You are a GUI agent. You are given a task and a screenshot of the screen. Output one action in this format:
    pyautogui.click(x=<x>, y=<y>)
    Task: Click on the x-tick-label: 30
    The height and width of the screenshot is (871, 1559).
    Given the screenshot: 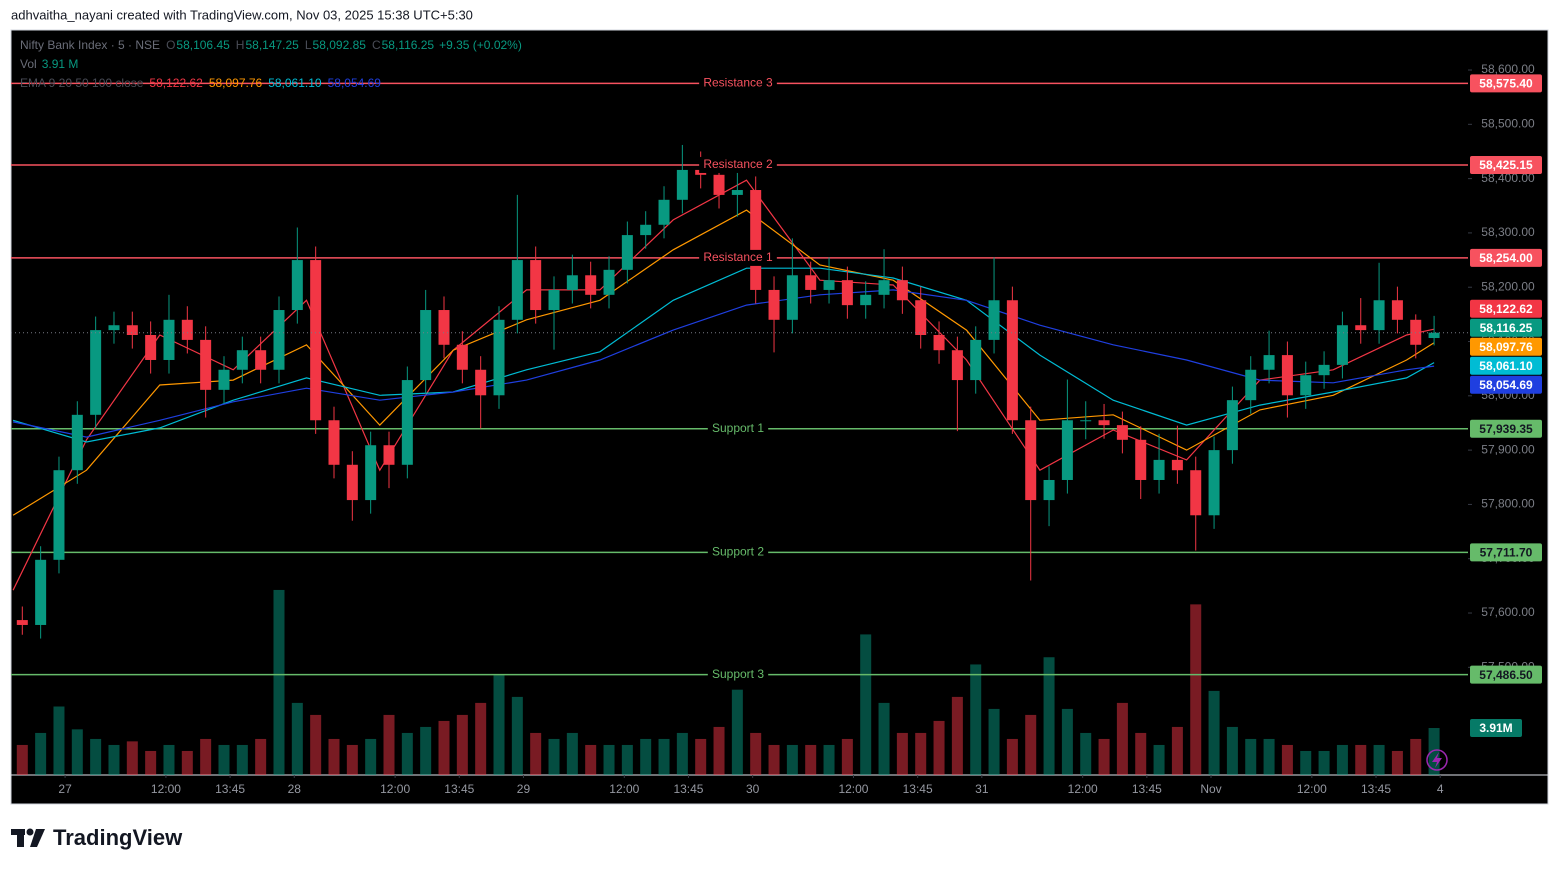 What is the action you would take?
    pyautogui.click(x=753, y=789)
    